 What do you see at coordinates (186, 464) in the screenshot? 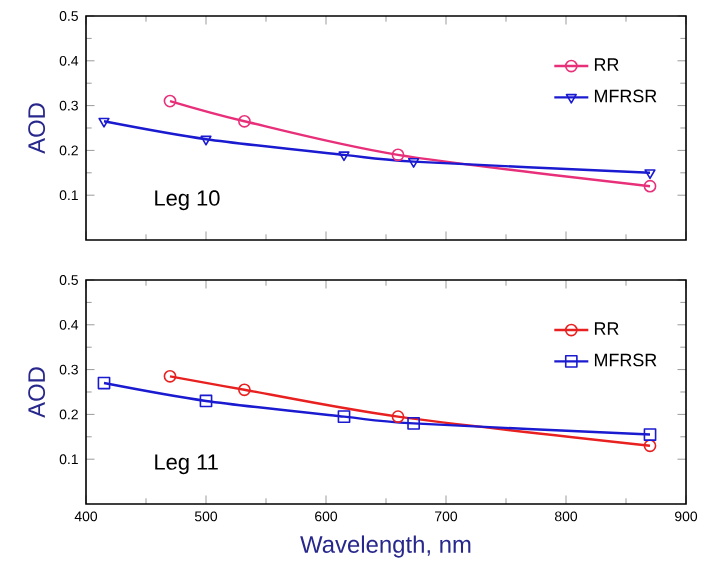
I see `annotation: Leg 11` at bounding box center [186, 464].